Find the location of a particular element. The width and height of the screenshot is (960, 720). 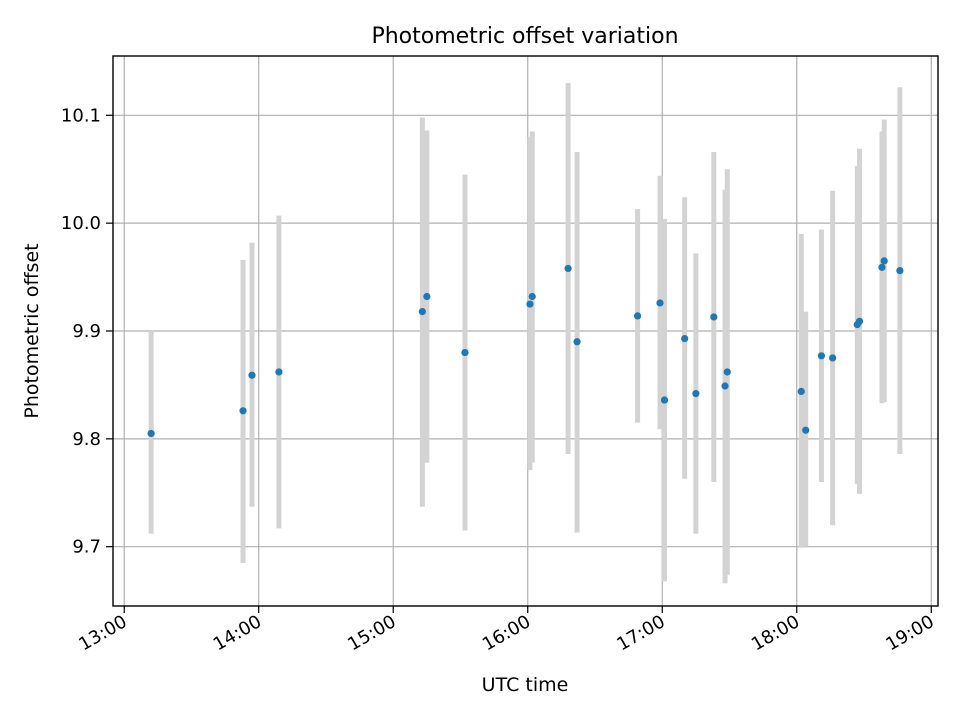

x-axis-label: UTC time is located at coordinates (525, 685).